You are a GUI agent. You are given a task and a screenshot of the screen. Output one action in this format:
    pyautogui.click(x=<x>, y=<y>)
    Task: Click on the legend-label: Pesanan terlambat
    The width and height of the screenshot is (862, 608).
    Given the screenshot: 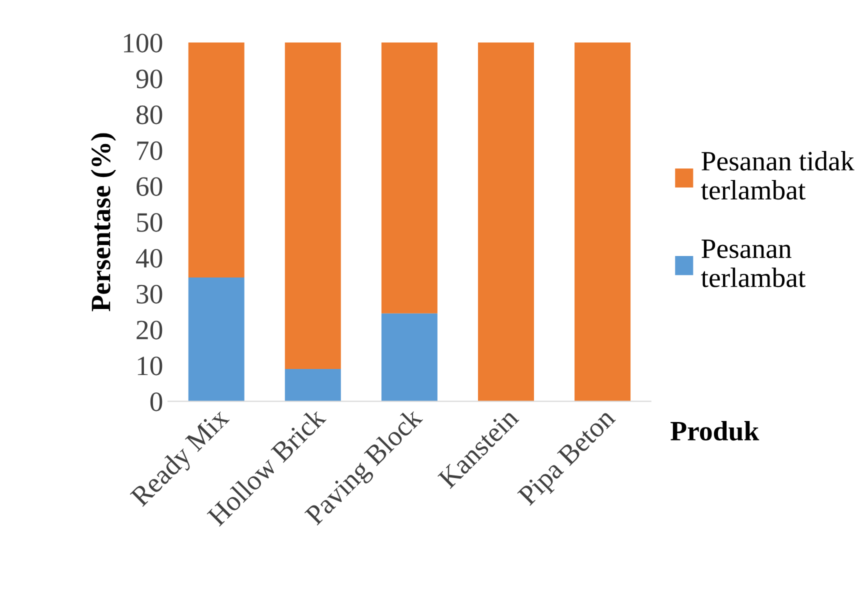 What is the action you would take?
    pyautogui.click(x=753, y=264)
    